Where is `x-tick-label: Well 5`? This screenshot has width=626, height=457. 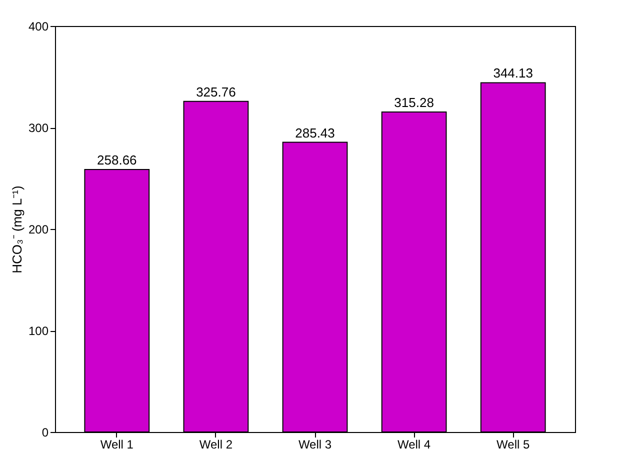
x-tick-label: Well 5 is located at coordinates (513, 445).